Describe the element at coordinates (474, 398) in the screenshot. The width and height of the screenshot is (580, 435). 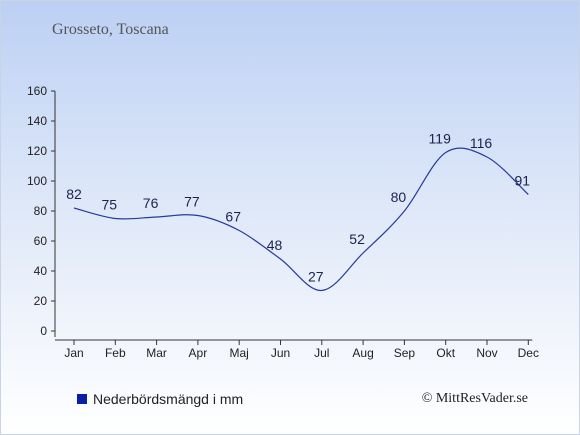
I see `copyright-credit: © MittResVader.se` at that location.